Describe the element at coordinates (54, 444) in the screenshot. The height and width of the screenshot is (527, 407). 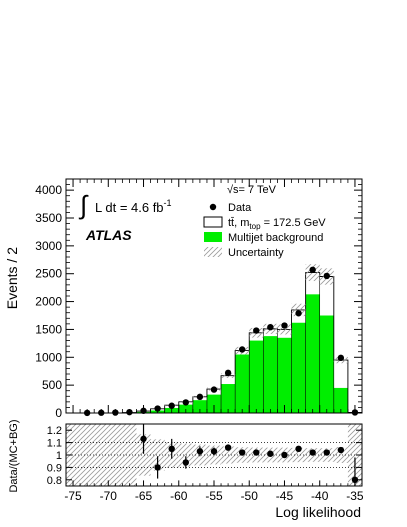
I see `ratio-y-tick-label: 1.1` at that location.